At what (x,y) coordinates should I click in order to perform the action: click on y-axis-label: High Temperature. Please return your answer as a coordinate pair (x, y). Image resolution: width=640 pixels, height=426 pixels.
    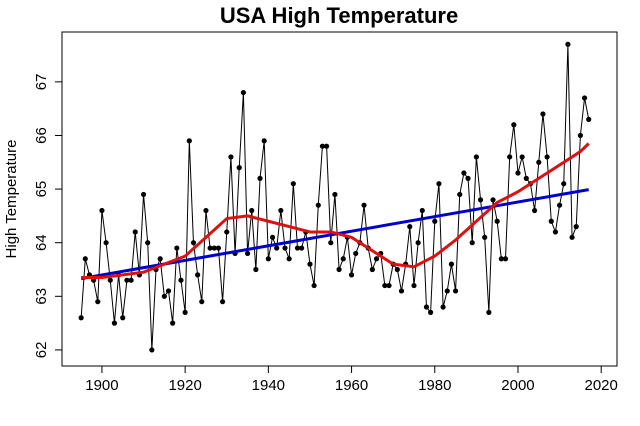
    Looking at the image, I should click on (11, 199).